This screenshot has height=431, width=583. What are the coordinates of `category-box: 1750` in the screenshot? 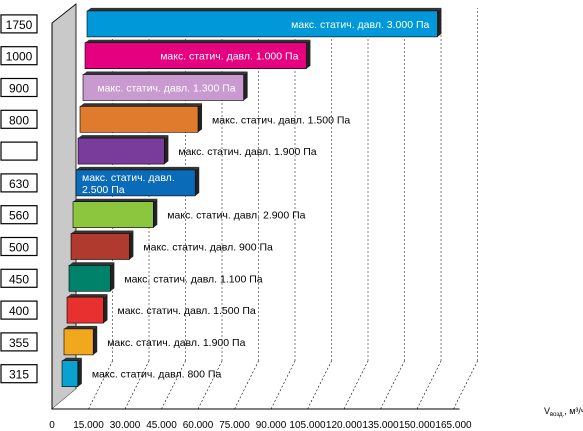 It's located at (19, 24).